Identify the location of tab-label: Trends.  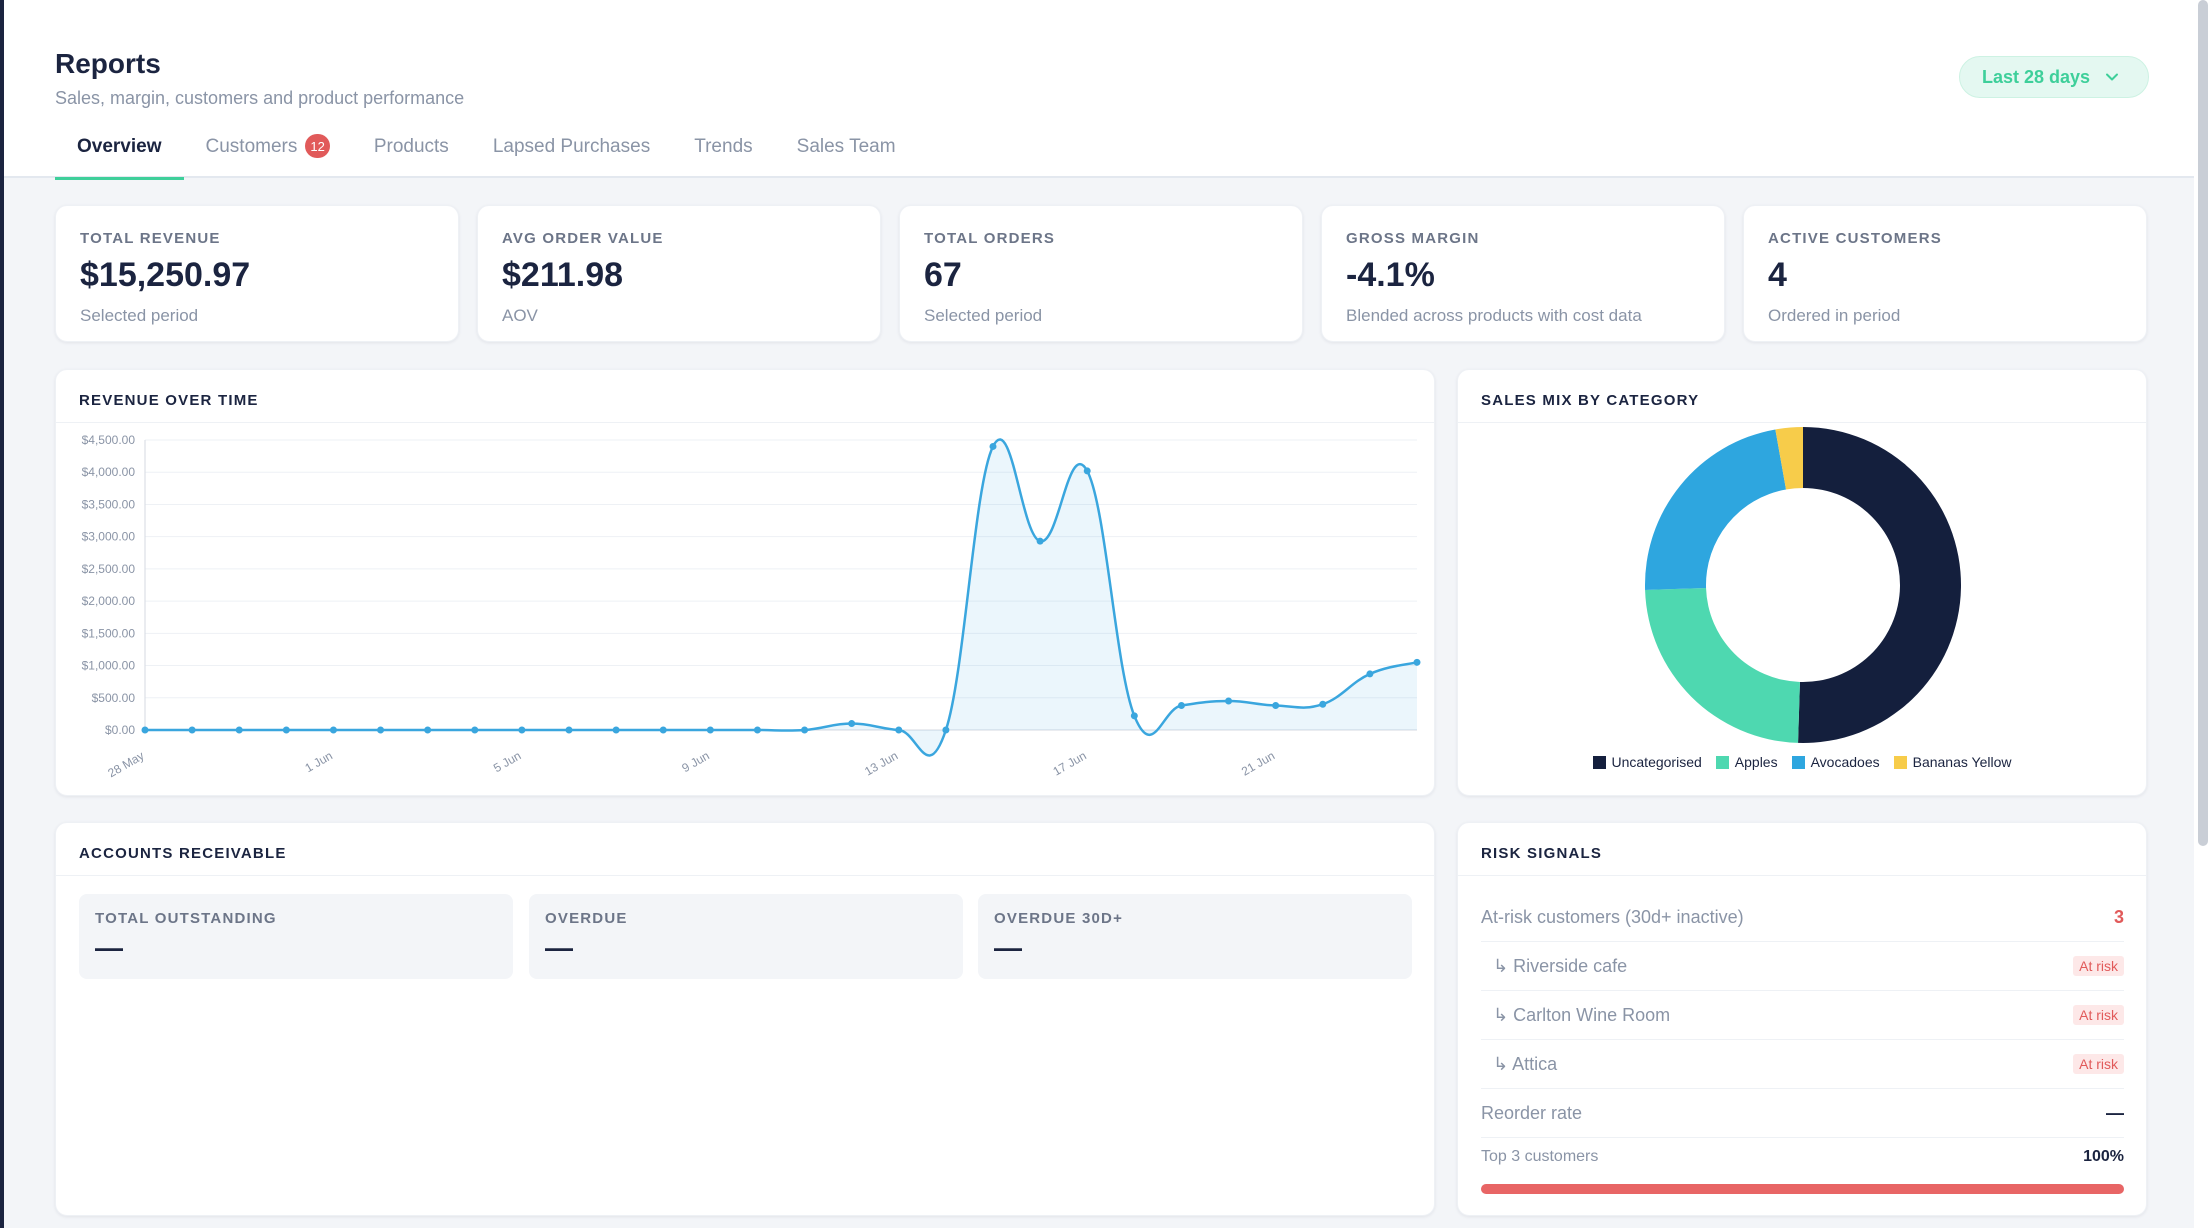
(723, 146).